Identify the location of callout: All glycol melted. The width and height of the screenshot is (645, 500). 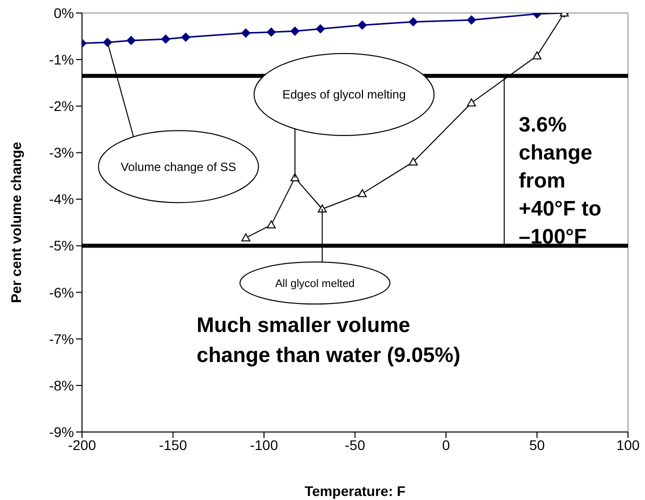
(314, 256).